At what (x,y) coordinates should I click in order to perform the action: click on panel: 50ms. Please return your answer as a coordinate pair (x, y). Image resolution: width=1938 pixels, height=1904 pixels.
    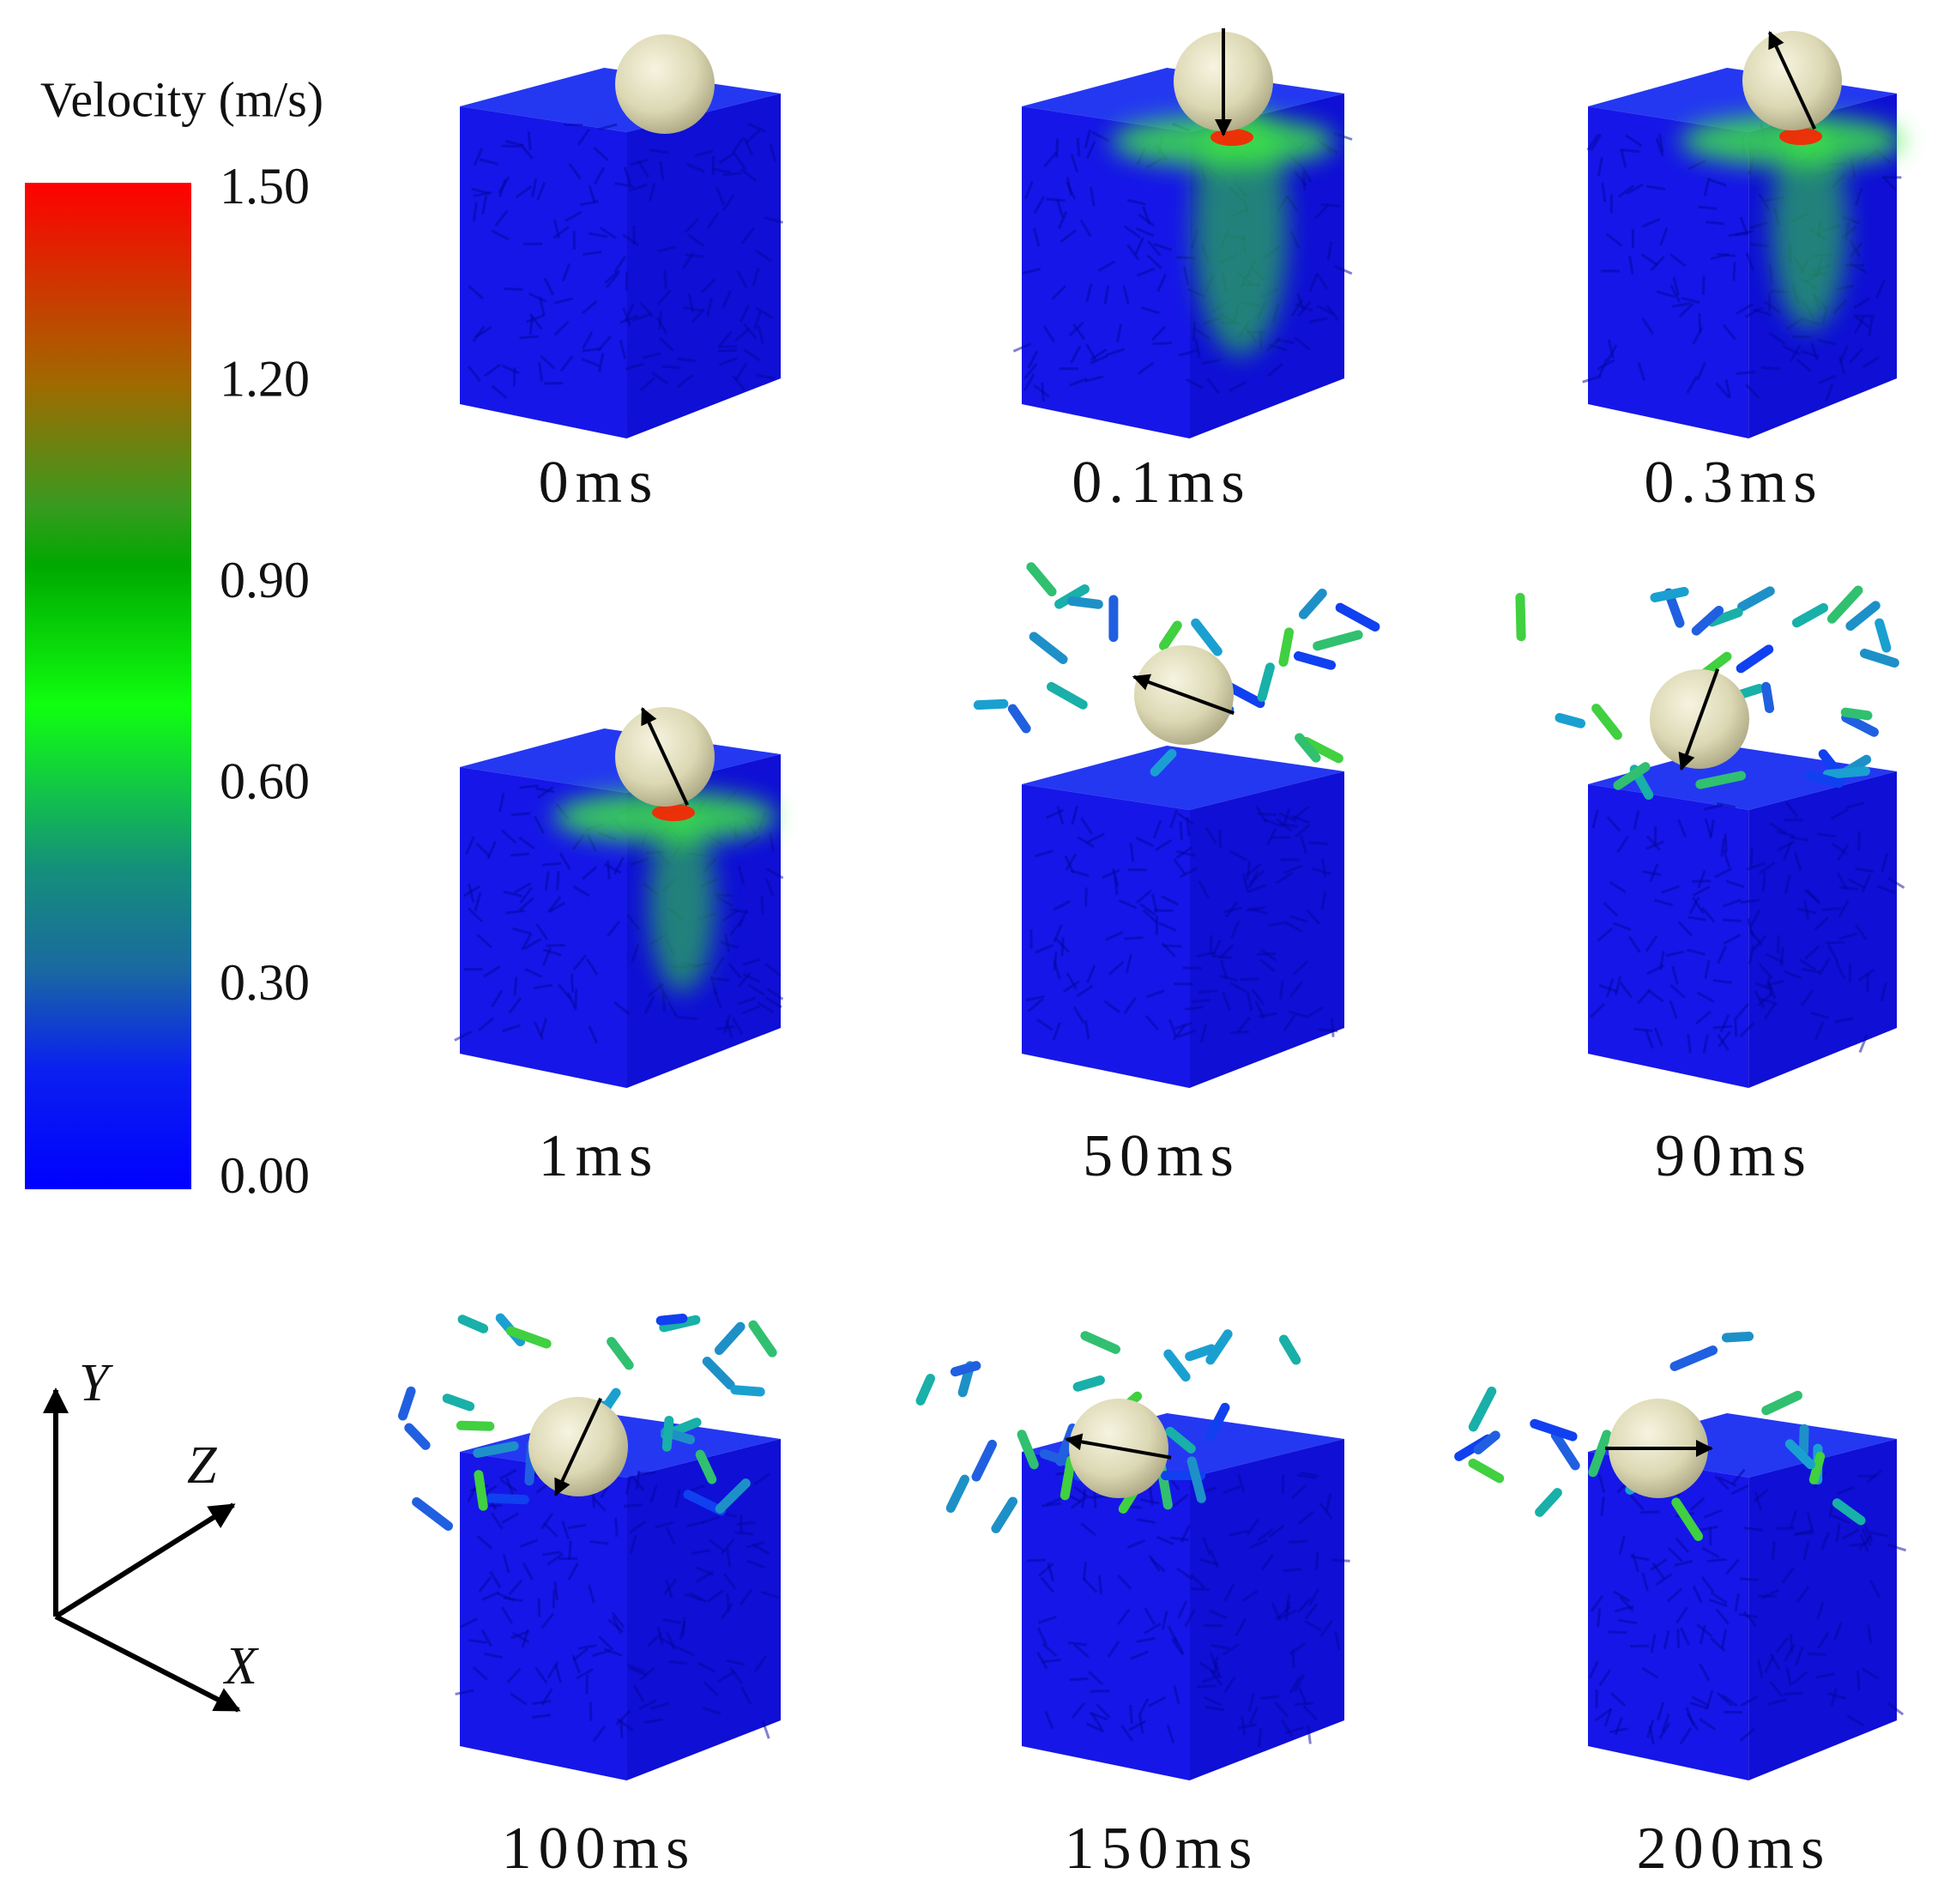
    Looking at the image, I should click on (1176, 876).